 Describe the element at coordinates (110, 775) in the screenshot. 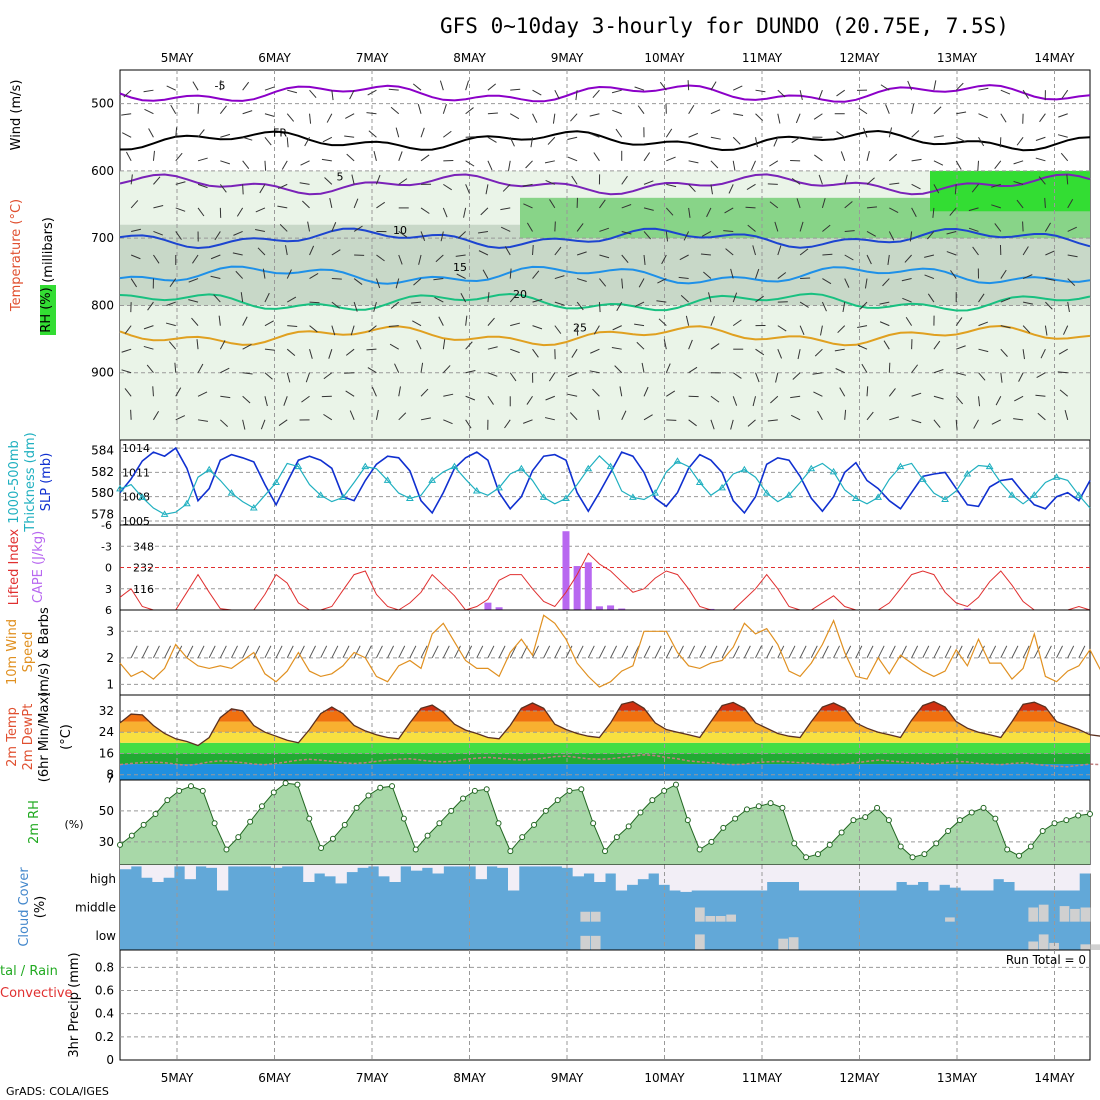

I see `temperature-tick-label: 8` at that location.